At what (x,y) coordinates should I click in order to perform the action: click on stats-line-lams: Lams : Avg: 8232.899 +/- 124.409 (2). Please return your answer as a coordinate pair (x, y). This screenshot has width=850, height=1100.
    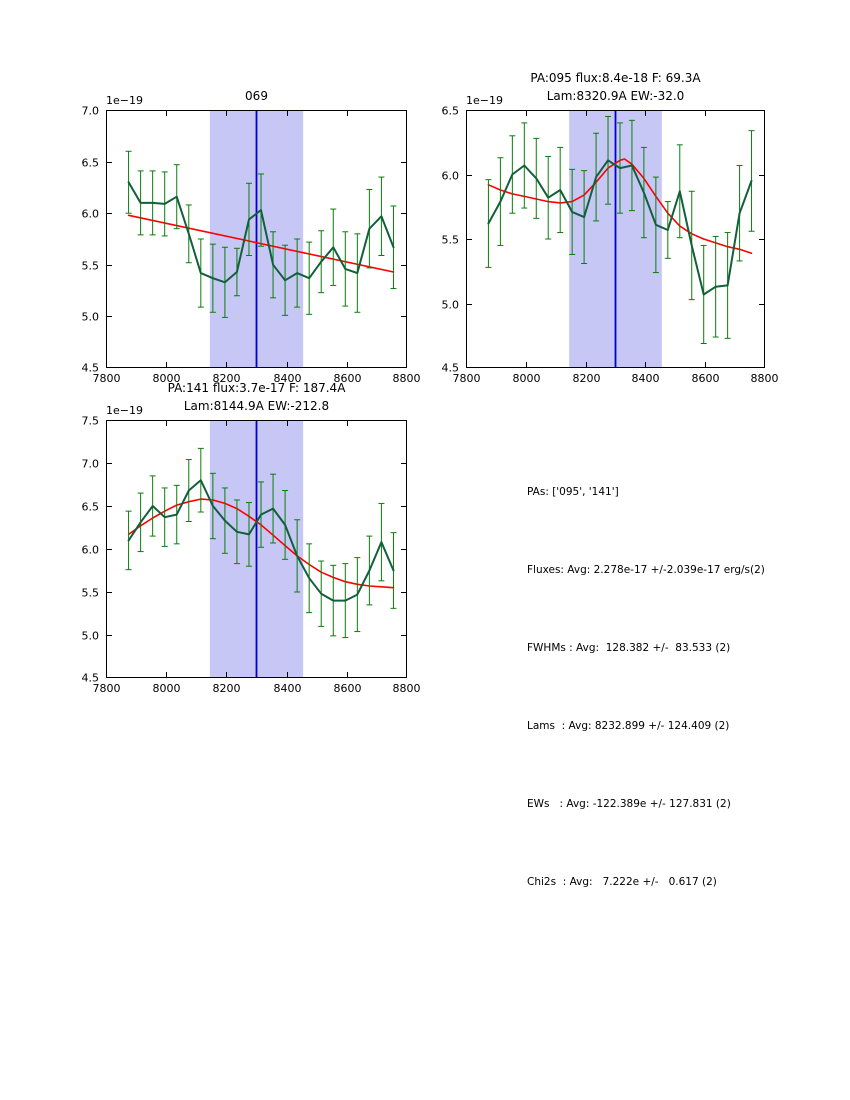
    Looking at the image, I should click on (628, 726).